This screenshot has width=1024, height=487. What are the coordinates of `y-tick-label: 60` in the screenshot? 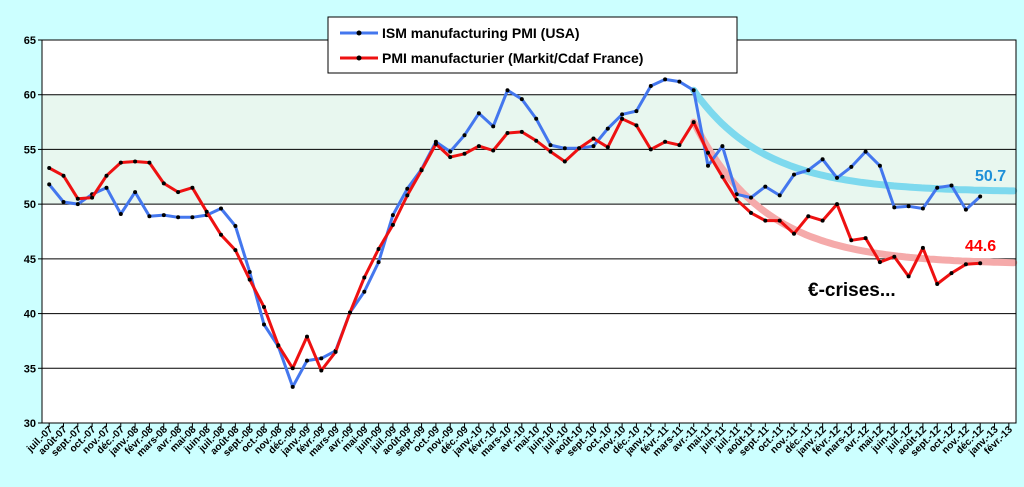 It's located at (30, 96).